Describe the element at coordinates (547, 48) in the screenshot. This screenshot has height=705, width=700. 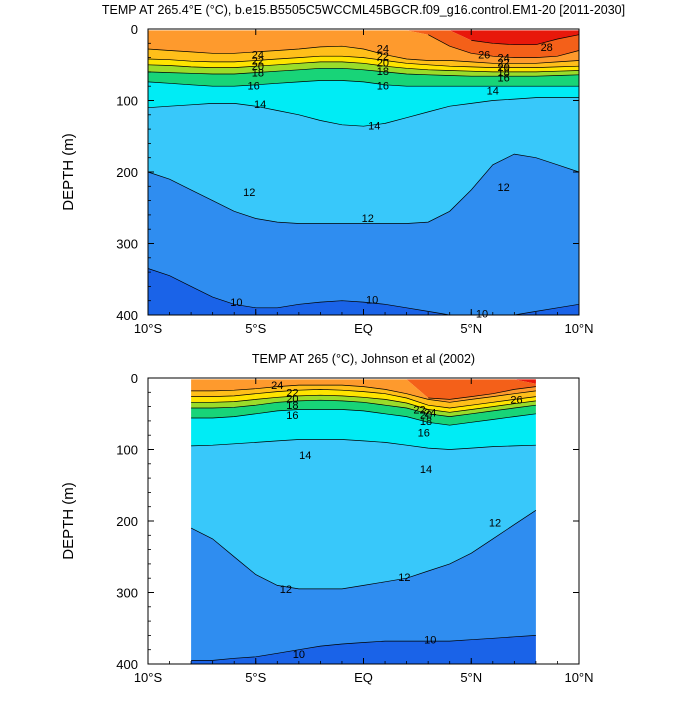
I see `contour-label: 28` at that location.